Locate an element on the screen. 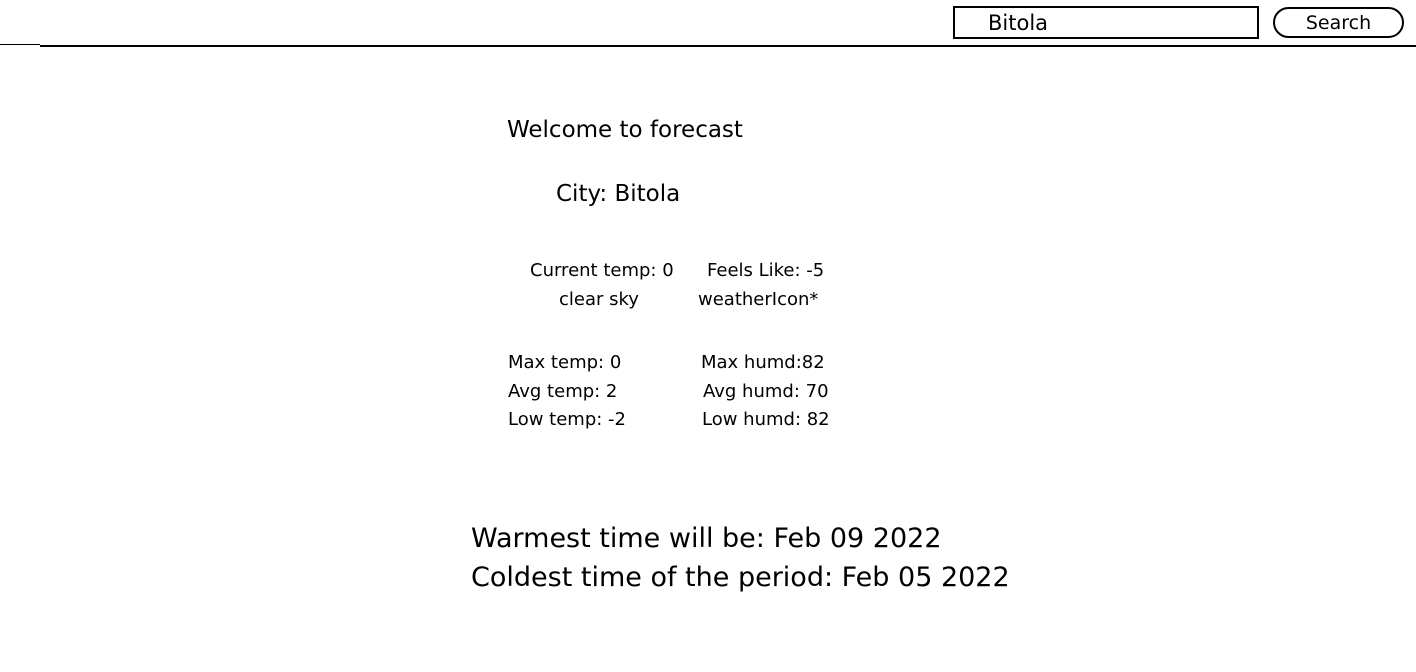  city-search-input is located at coordinates (1106, 22).